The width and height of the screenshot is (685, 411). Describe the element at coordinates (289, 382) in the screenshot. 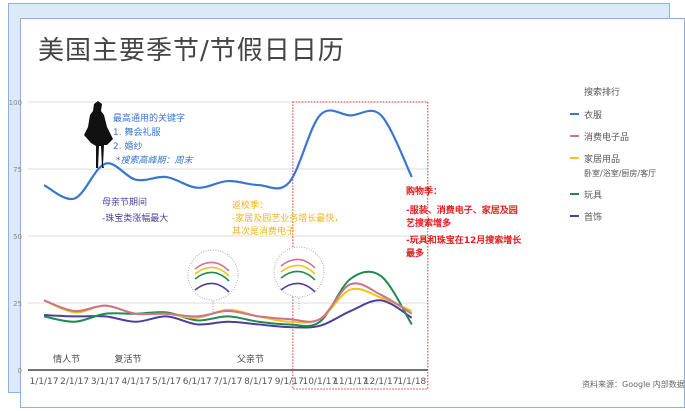

I see `x-tick-label: 9/1/17` at that location.